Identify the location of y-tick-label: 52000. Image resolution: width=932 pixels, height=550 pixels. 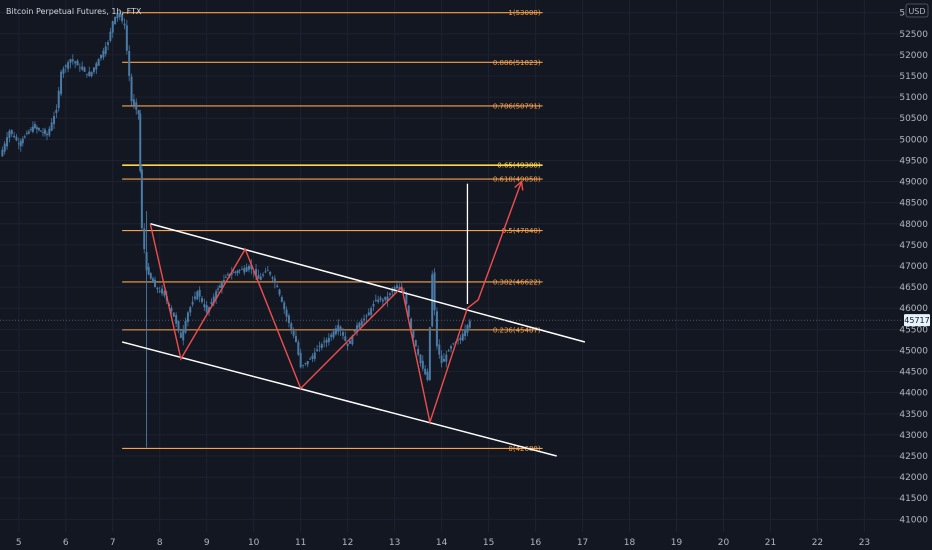
(913, 56).